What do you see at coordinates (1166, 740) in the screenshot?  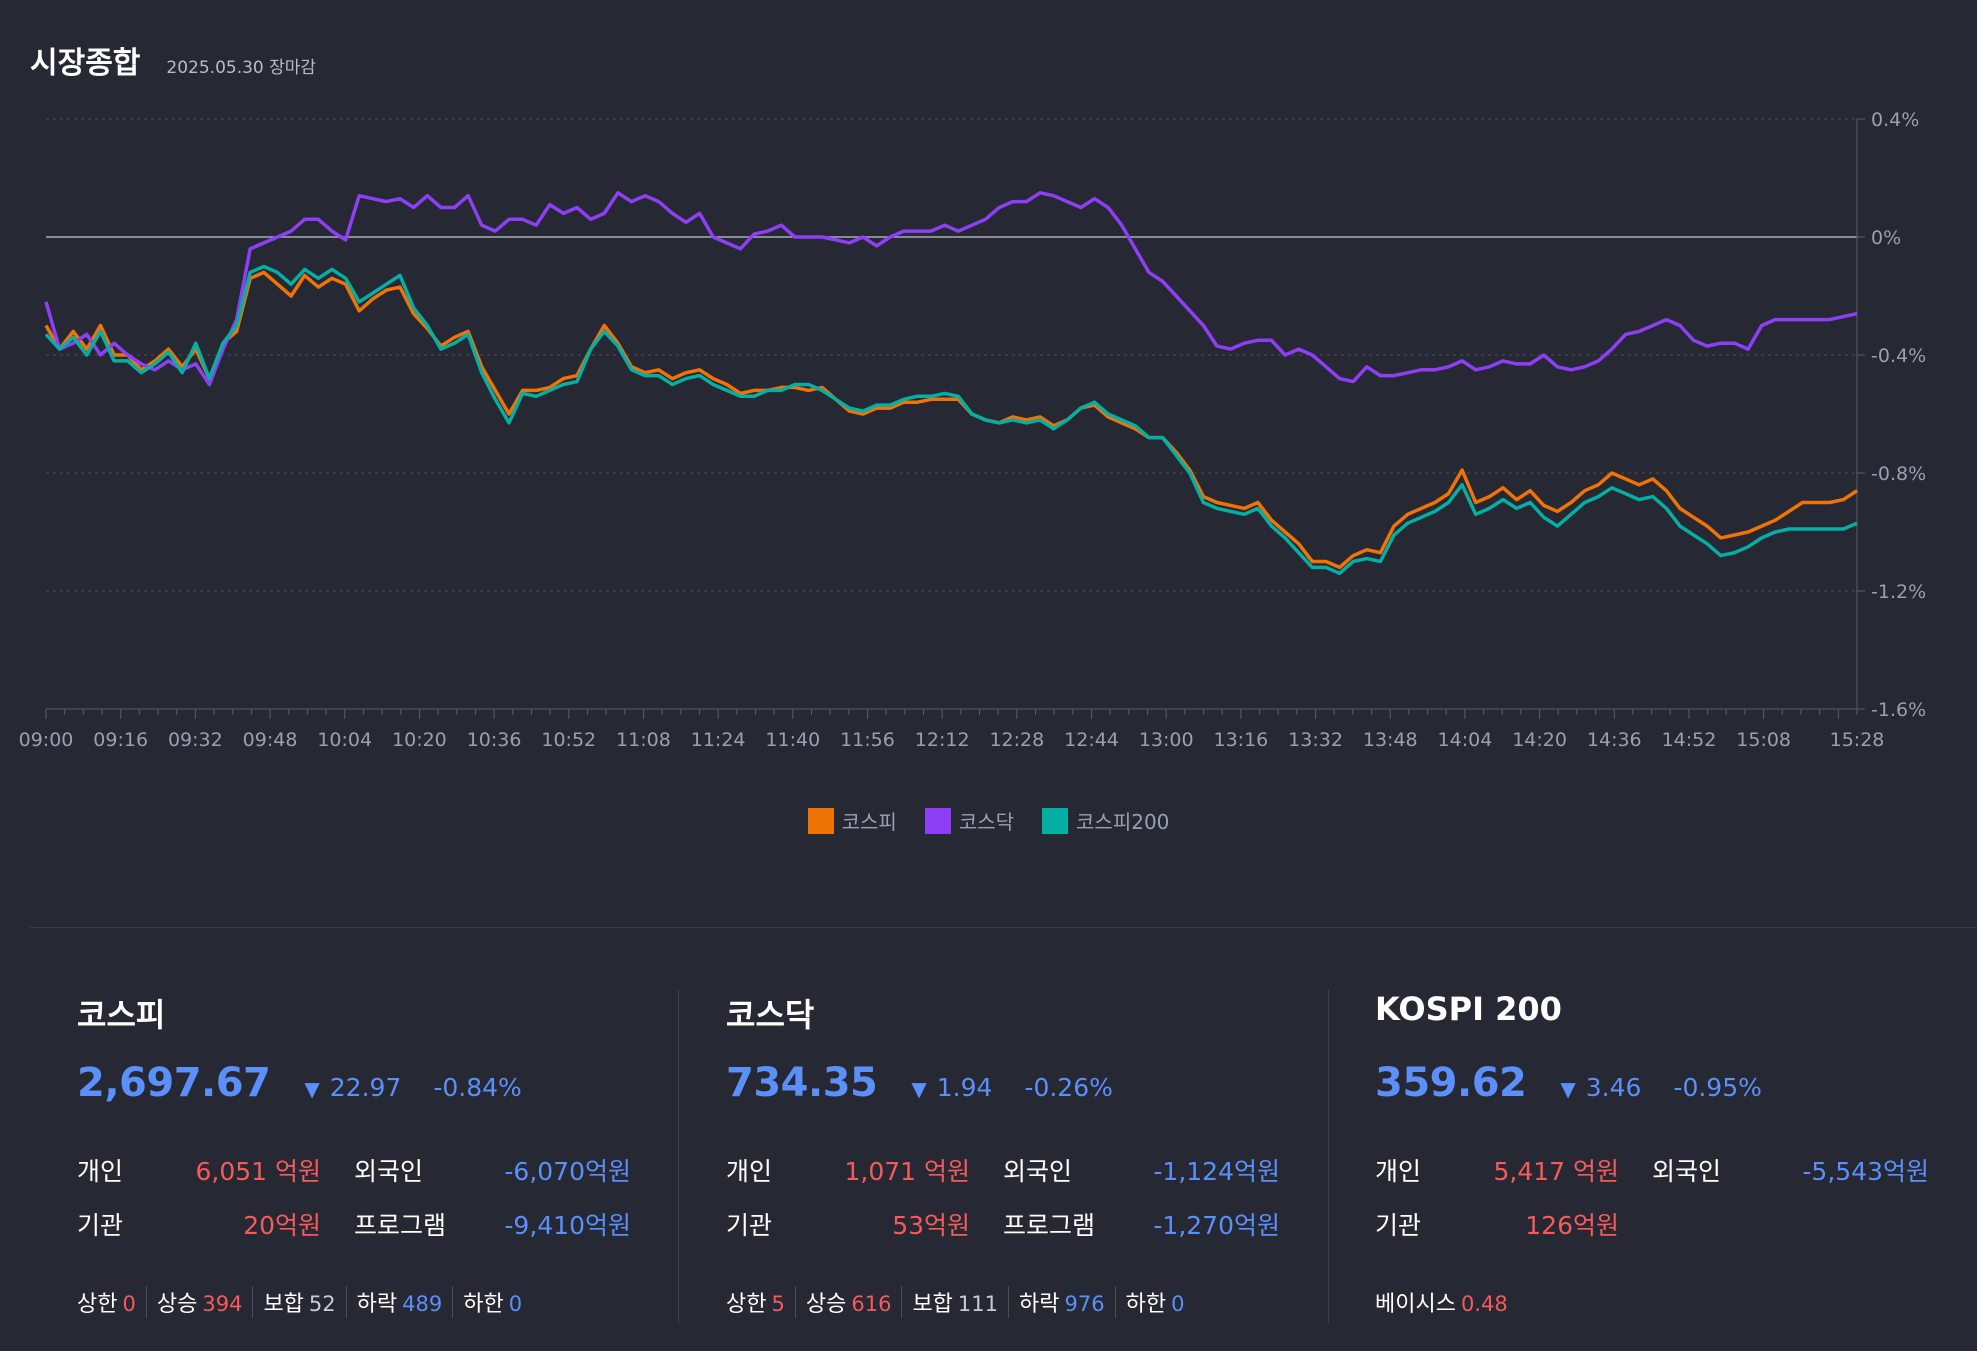 I see `x-tick-label: 13:00` at bounding box center [1166, 740].